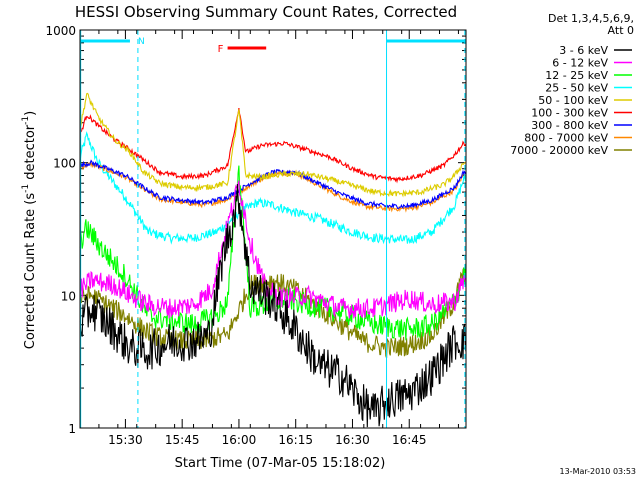 This screenshot has width=640, height=480. What do you see at coordinates (30, 113) in the screenshot?
I see `y-axis-label-end: )` at bounding box center [30, 113].